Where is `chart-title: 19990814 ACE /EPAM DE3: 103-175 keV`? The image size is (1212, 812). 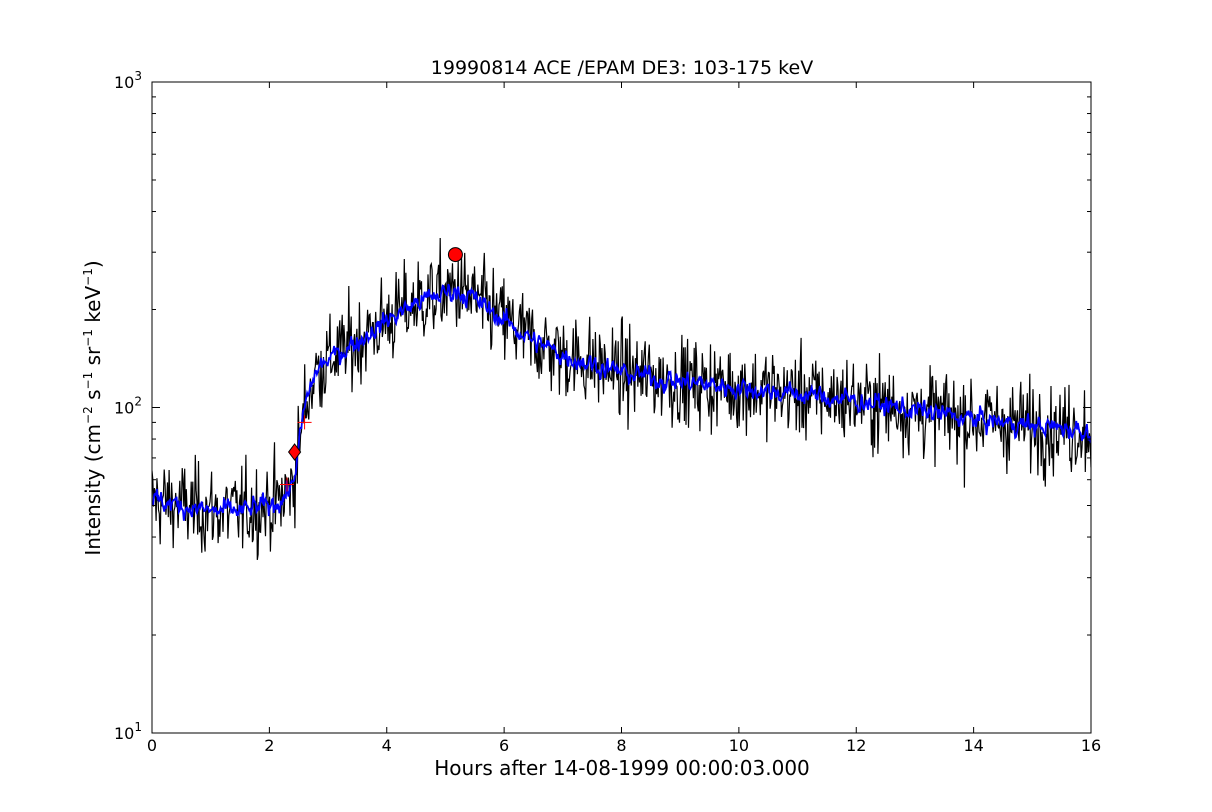 chart-title: 19990814 ACE /EPAM DE3: 103-175 keV is located at coordinates (622, 68).